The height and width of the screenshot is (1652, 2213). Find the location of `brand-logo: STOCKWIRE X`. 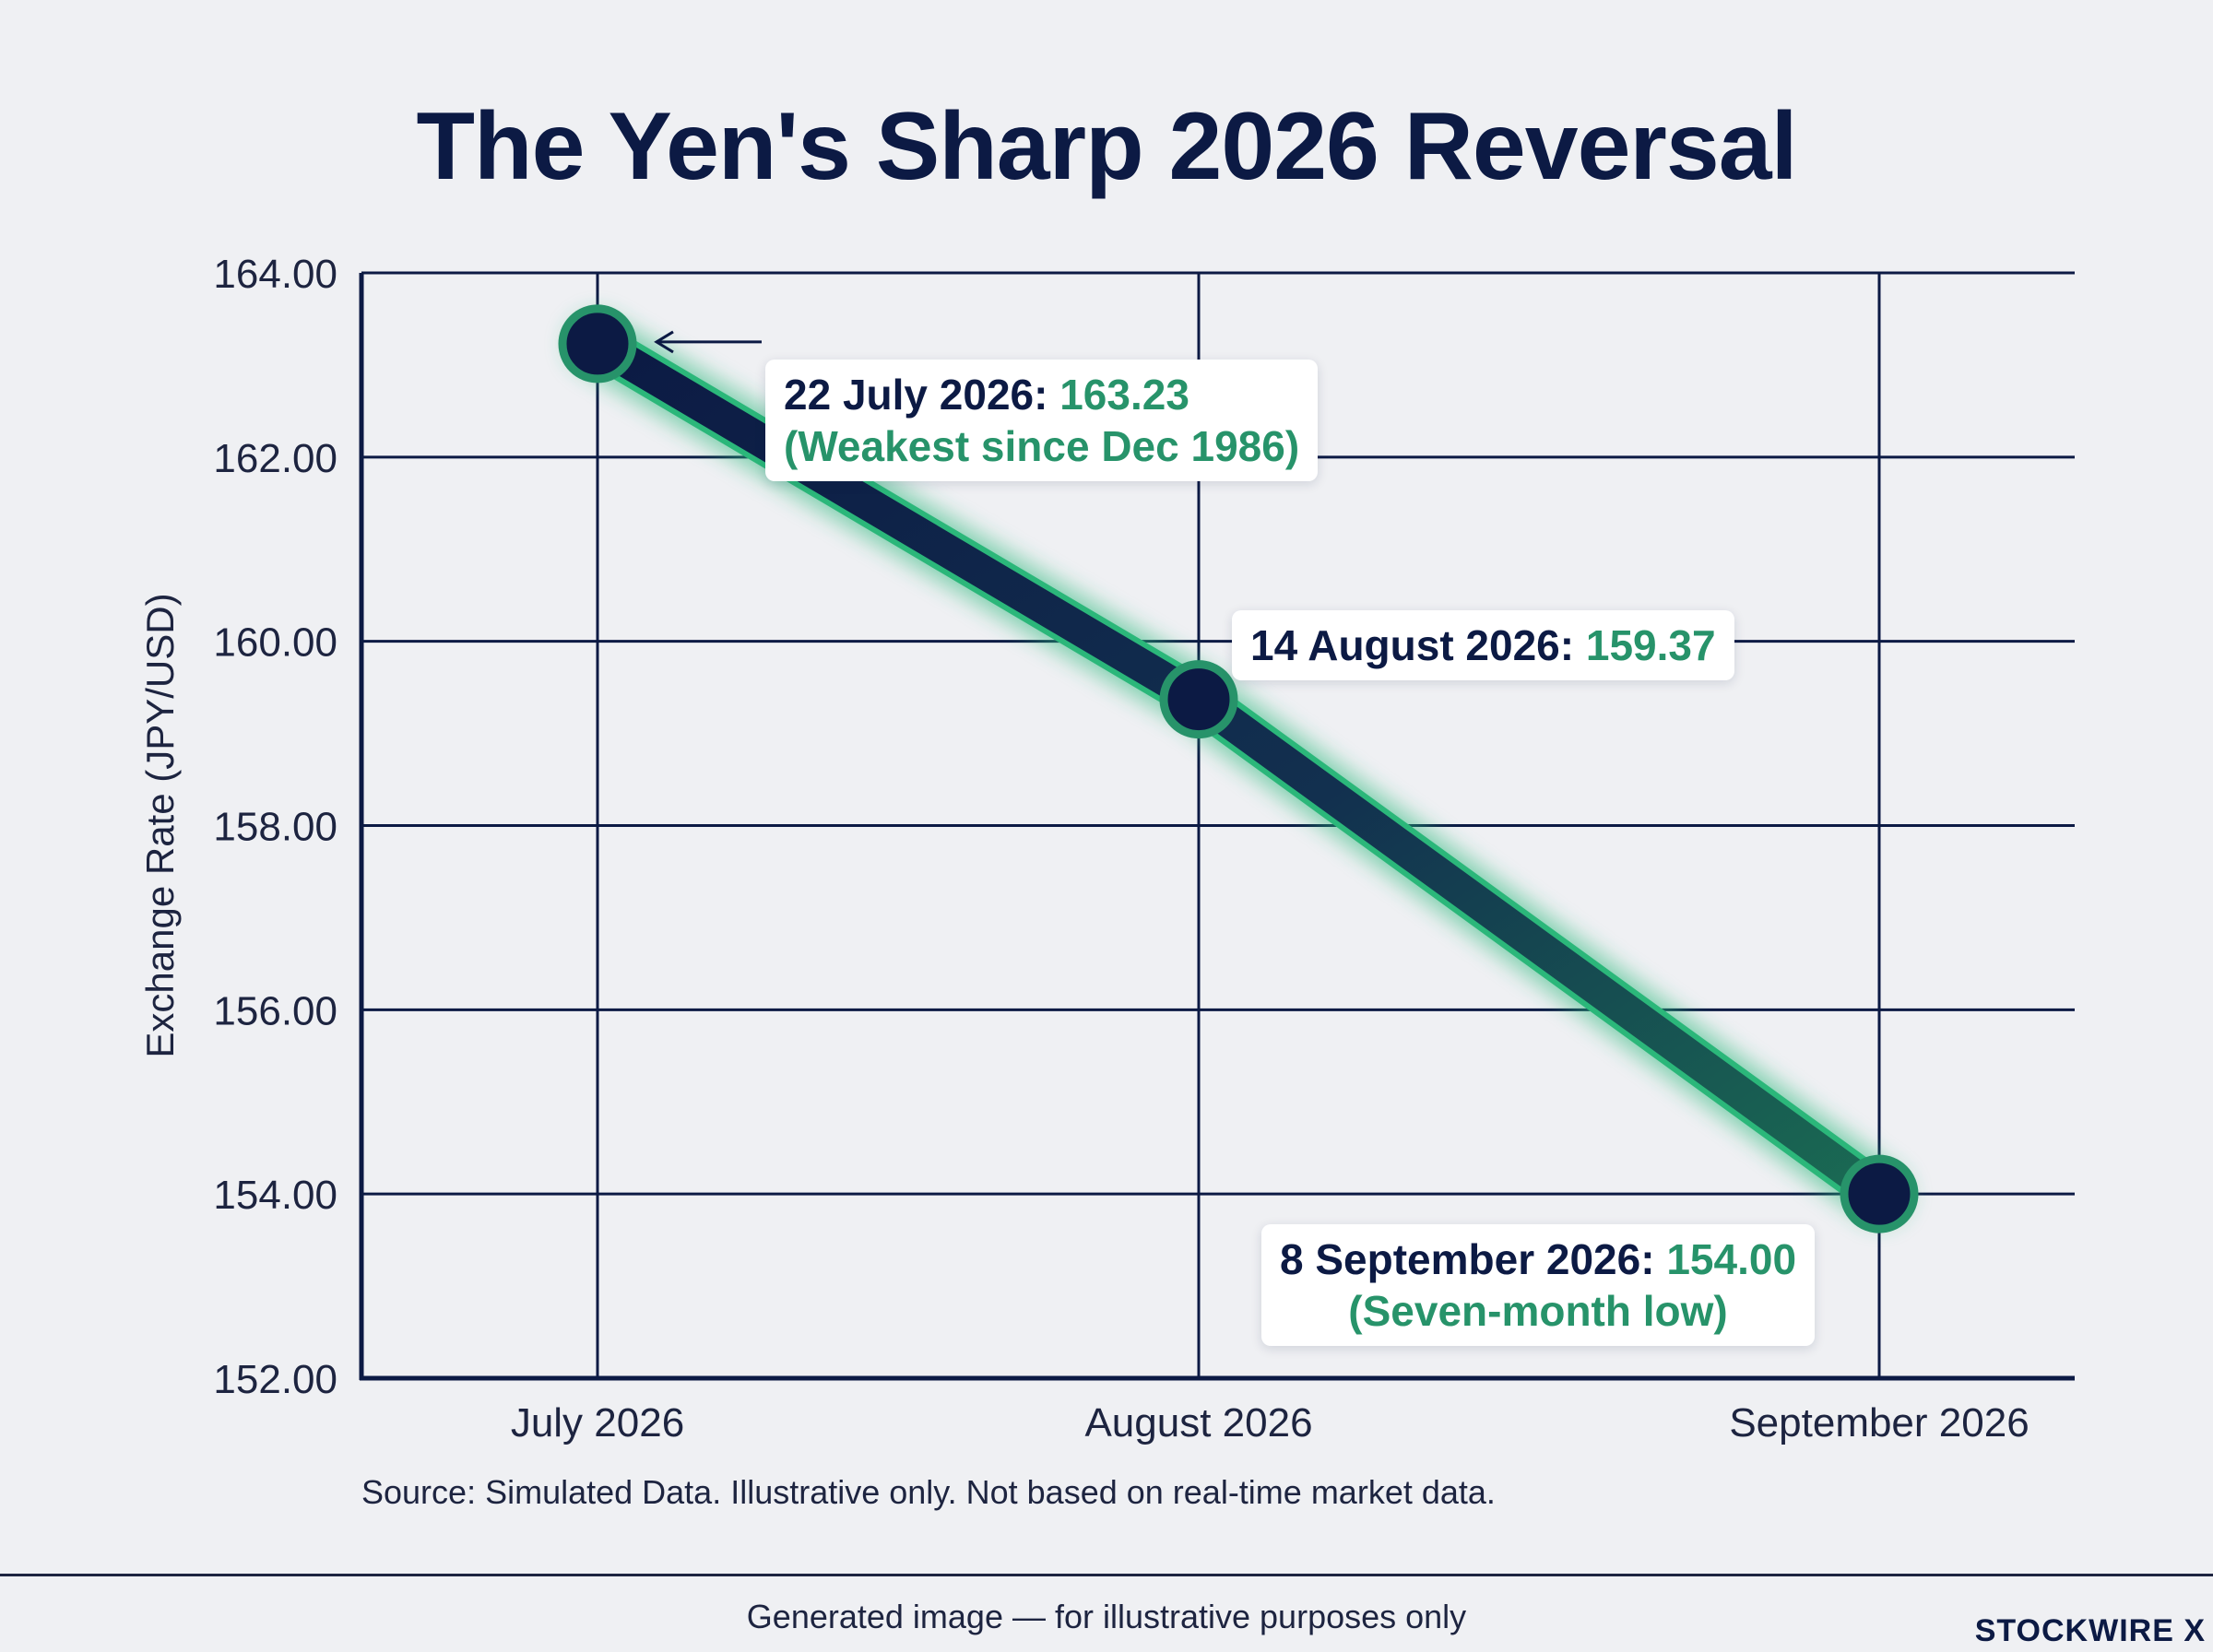

brand-logo: STOCKWIRE X is located at coordinates (2090, 1630).